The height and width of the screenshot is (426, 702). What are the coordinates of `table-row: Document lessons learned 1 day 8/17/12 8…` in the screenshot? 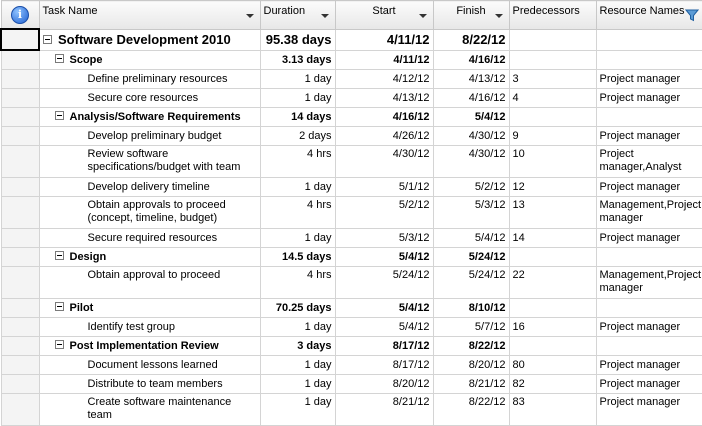 It's located at (351, 364).